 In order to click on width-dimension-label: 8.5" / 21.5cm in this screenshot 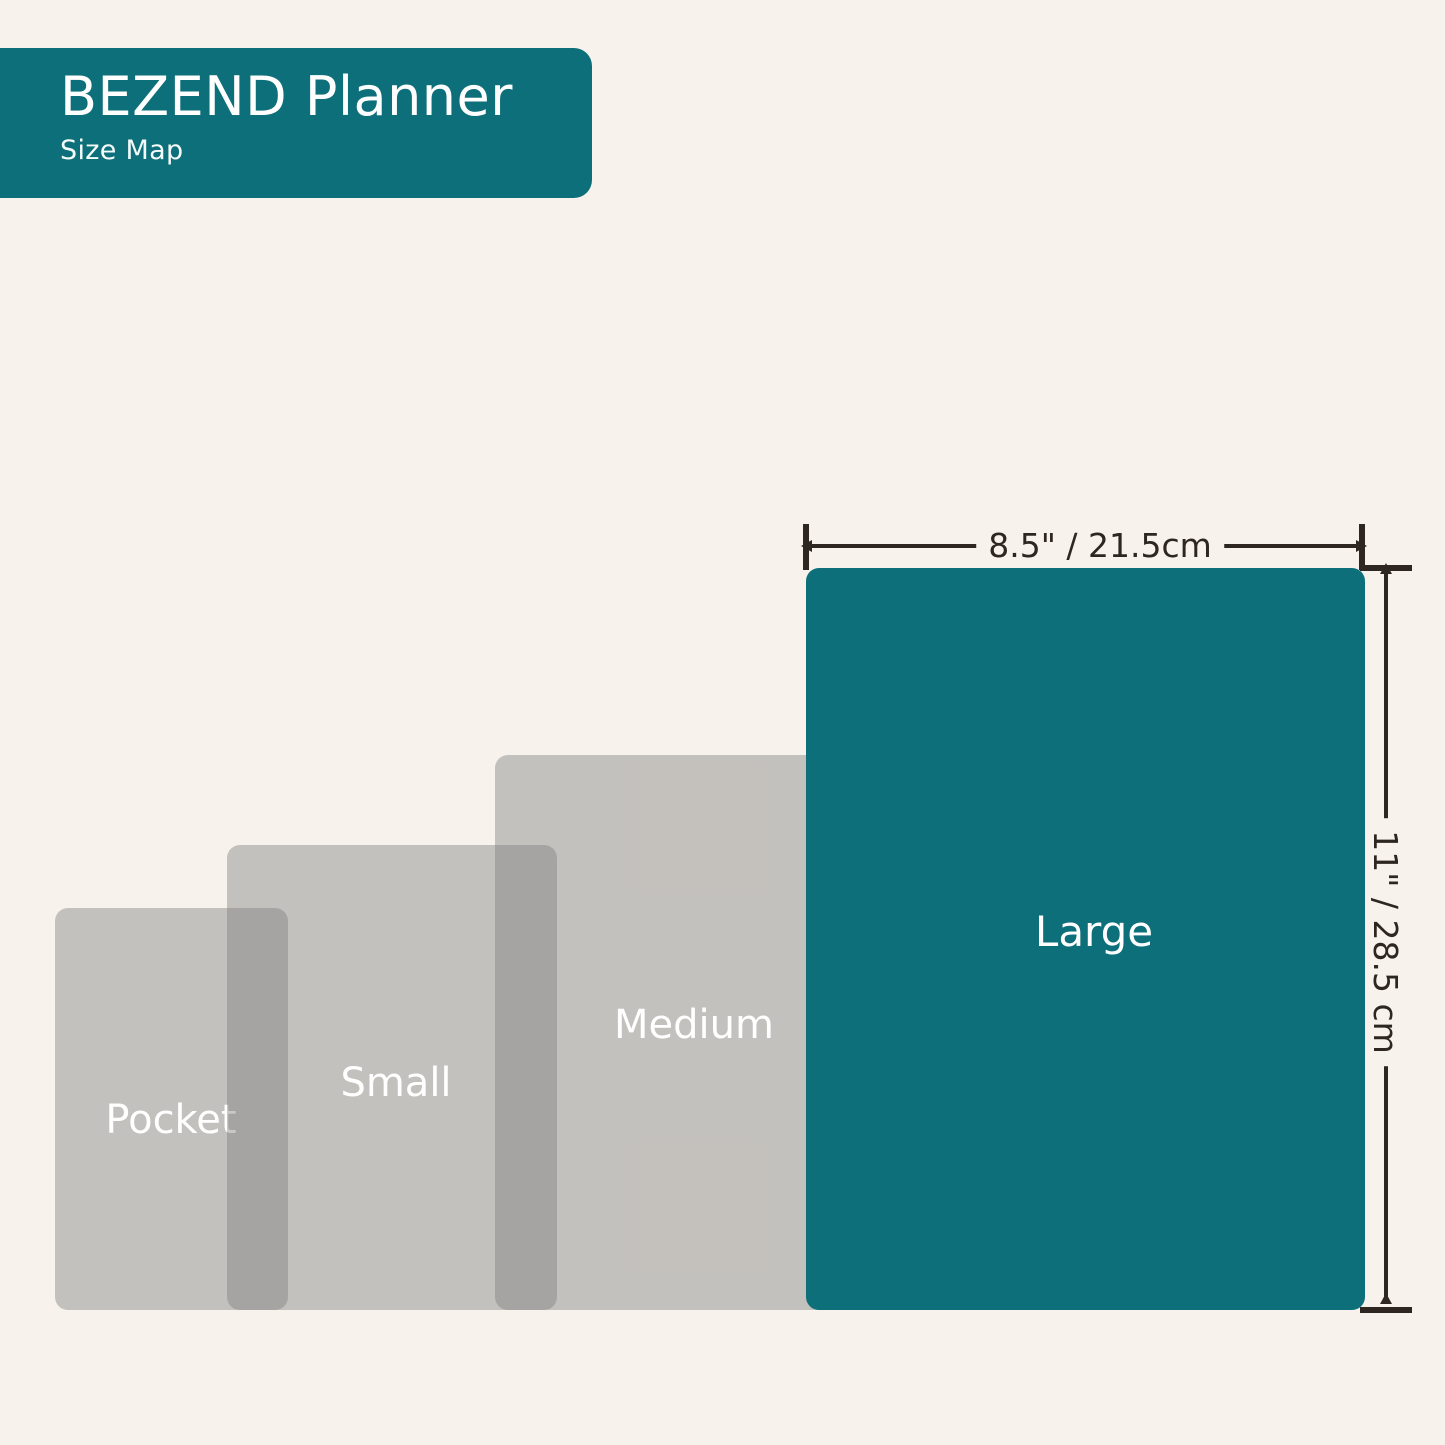, I will do `click(1100, 546)`.